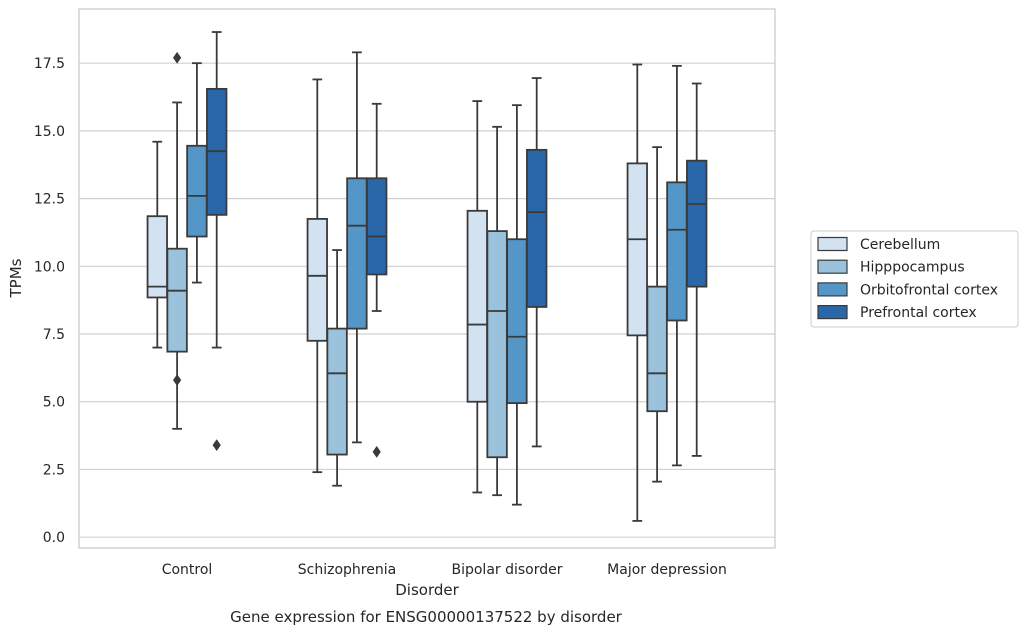 The width and height of the screenshot is (1027, 634). I want to click on x-tick-label: Bipolar disorder, so click(506, 570).